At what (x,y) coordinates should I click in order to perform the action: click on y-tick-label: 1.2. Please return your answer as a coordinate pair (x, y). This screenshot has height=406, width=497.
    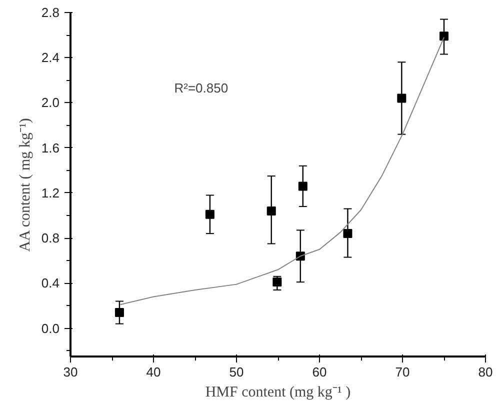
    Looking at the image, I should click on (50, 192).